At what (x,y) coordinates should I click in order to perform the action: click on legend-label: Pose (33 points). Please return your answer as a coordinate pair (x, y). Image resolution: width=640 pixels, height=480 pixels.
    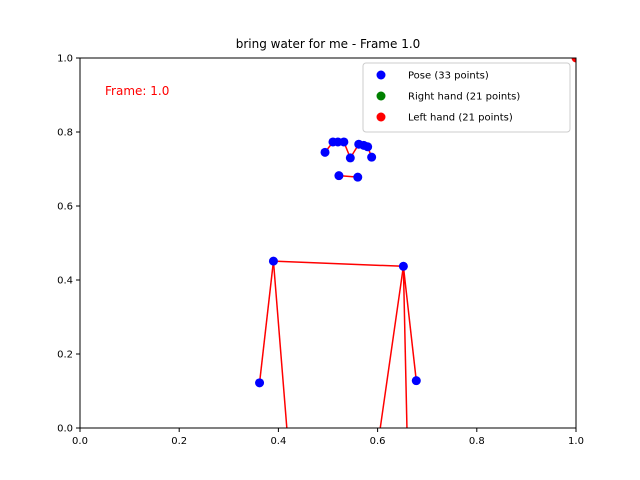
    Looking at the image, I should click on (448, 76).